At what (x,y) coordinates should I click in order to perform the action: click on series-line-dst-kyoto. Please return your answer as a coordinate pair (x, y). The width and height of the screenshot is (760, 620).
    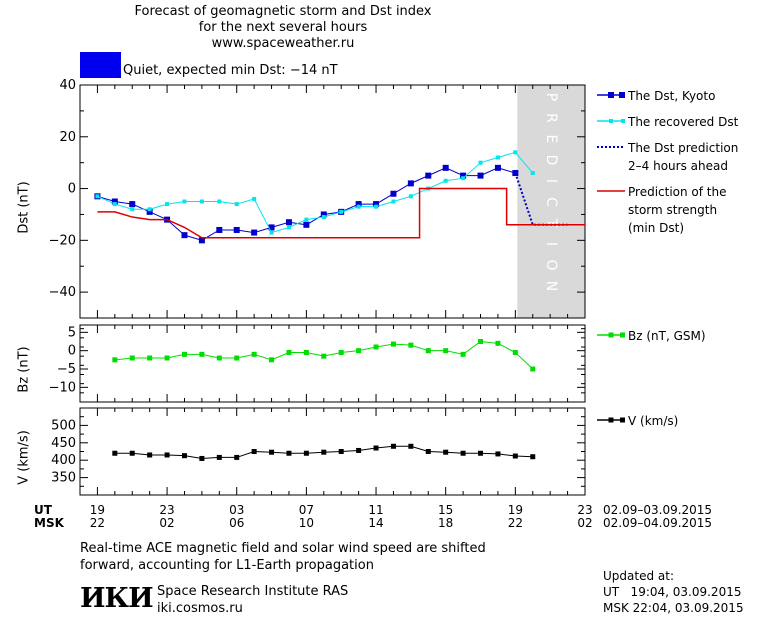
    Looking at the image, I should click on (306, 204).